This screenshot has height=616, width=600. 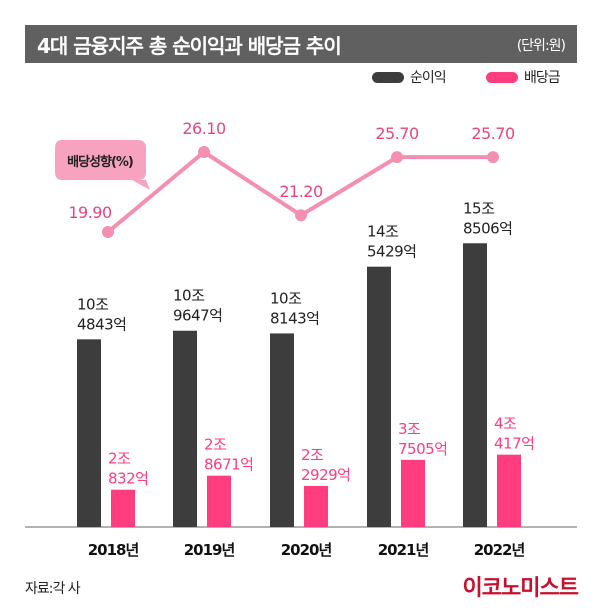 I want to click on legend-label-dividend: 배당금, so click(x=542, y=78).